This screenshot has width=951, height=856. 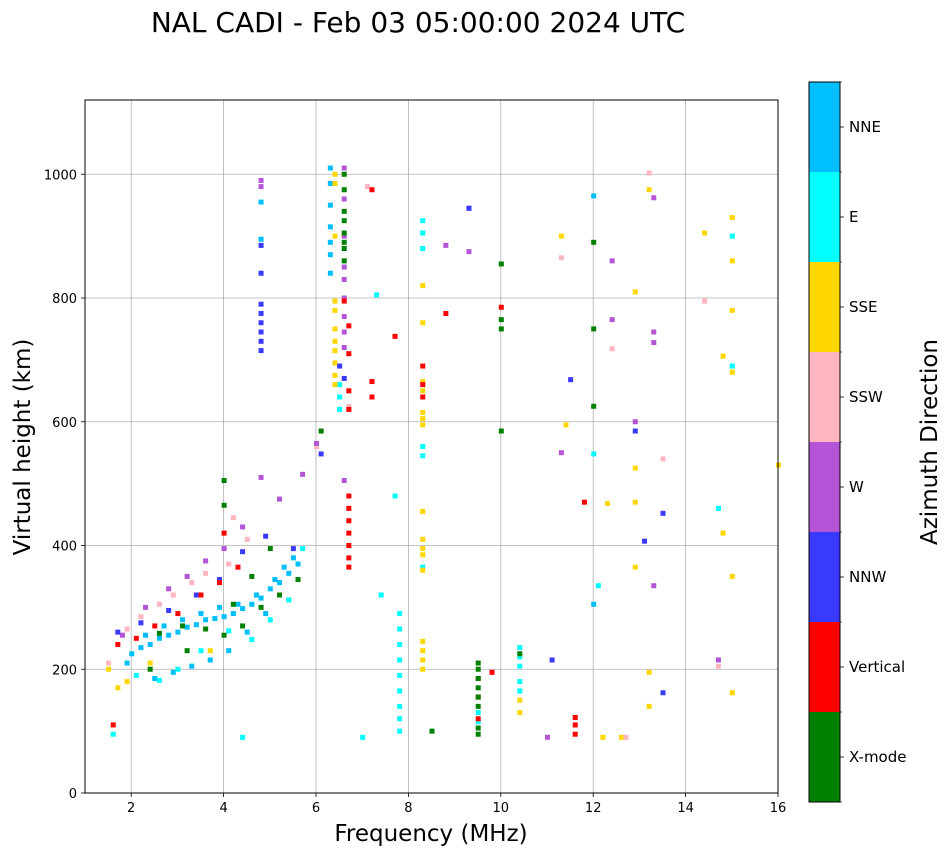 I want to click on x-axis-label: Frequency (MHz), so click(x=430, y=834).